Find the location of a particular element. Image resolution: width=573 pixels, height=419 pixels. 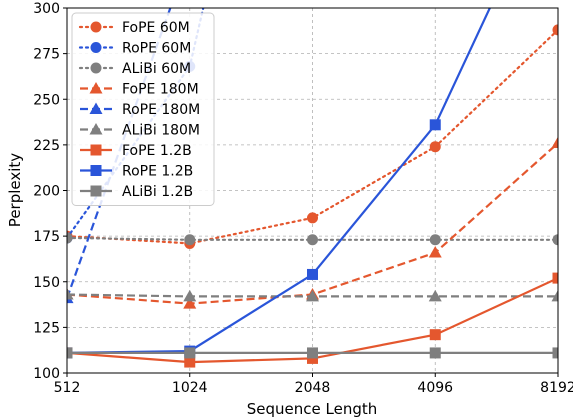

legend-entry: RoPE 60M is located at coordinates (134, 49).